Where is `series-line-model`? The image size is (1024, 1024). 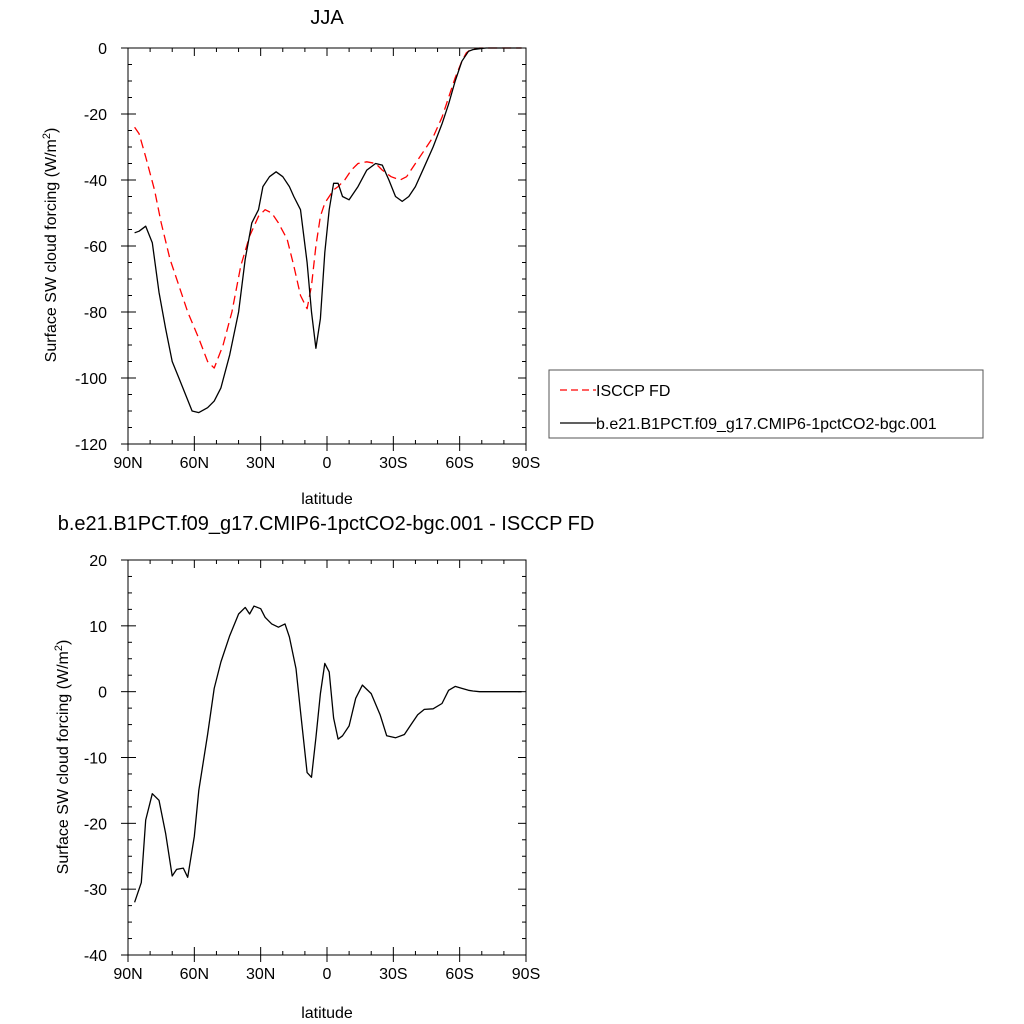
series-line-model is located at coordinates (328, 230).